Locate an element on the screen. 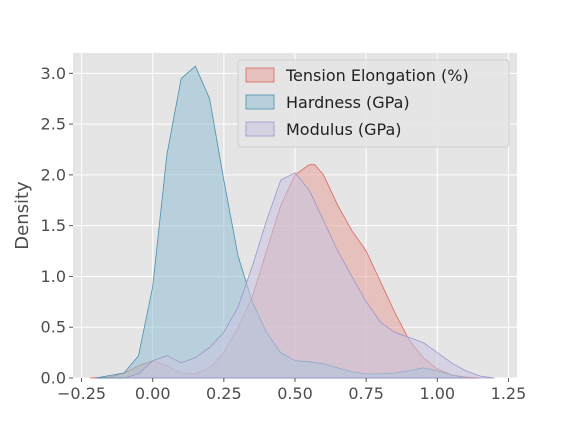 Image resolution: width=576 pixels, height=432 pixels. legend-box is located at coordinates (373, 103).